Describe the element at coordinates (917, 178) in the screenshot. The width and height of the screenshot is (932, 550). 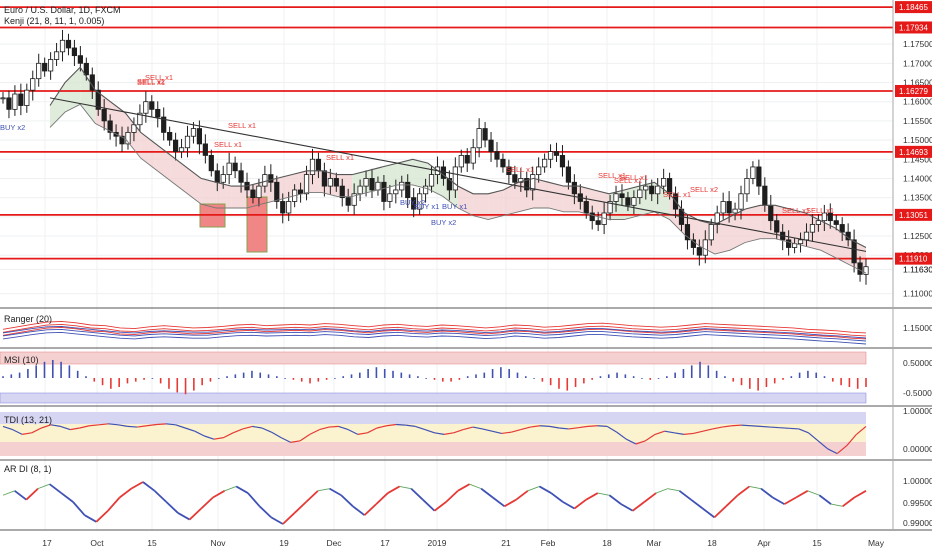
I see `price-tick-label: 1.14000` at that location.